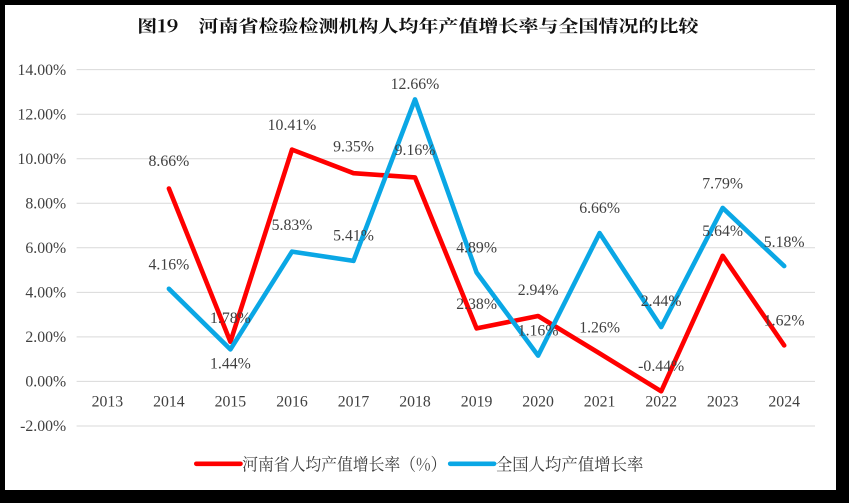 Image resolution: width=849 pixels, height=503 pixels. What do you see at coordinates (784, 321) in the screenshot?
I see `svg-text: 1.62%` at bounding box center [784, 321].